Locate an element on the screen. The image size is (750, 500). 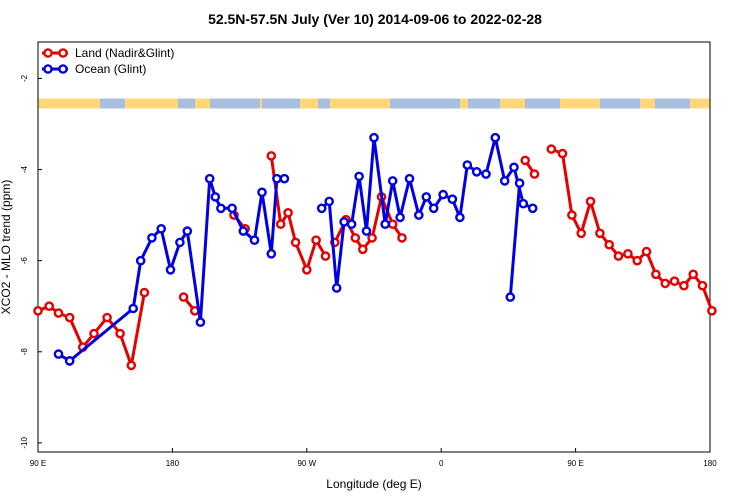
land-strip-base is located at coordinates (374, 103).